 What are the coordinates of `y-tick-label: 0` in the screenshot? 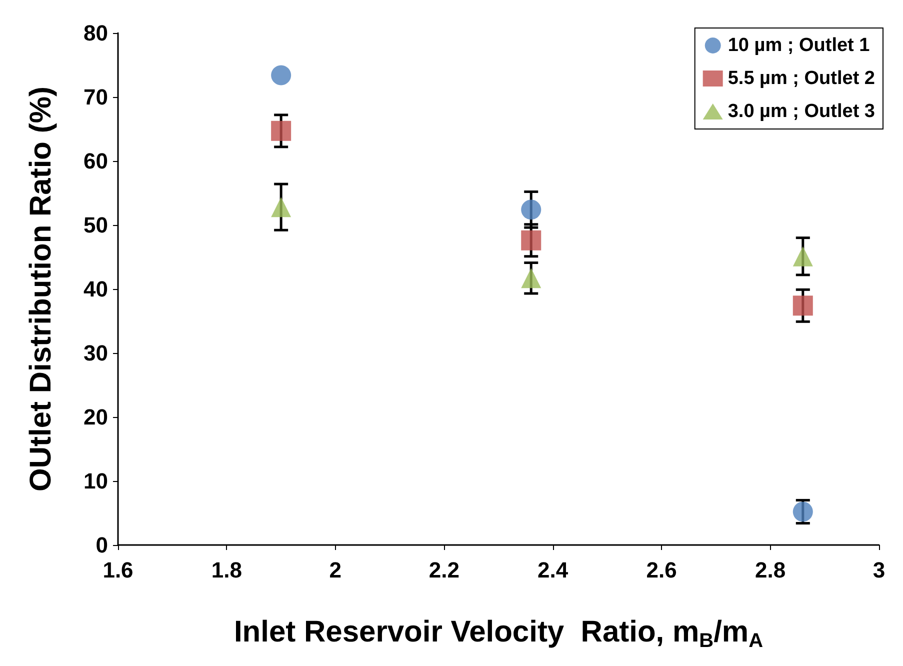 It's located at (102, 545).